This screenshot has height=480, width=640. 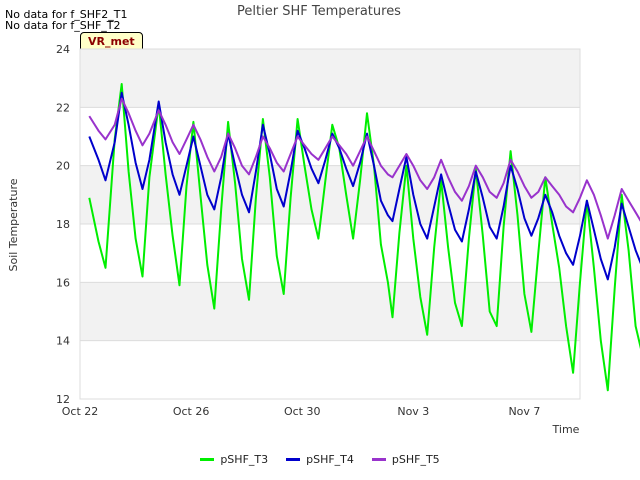 What do you see at coordinates (293, 459) in the screenshot?
I see `legend-swatch-t4` at bounding box center [293, 459].